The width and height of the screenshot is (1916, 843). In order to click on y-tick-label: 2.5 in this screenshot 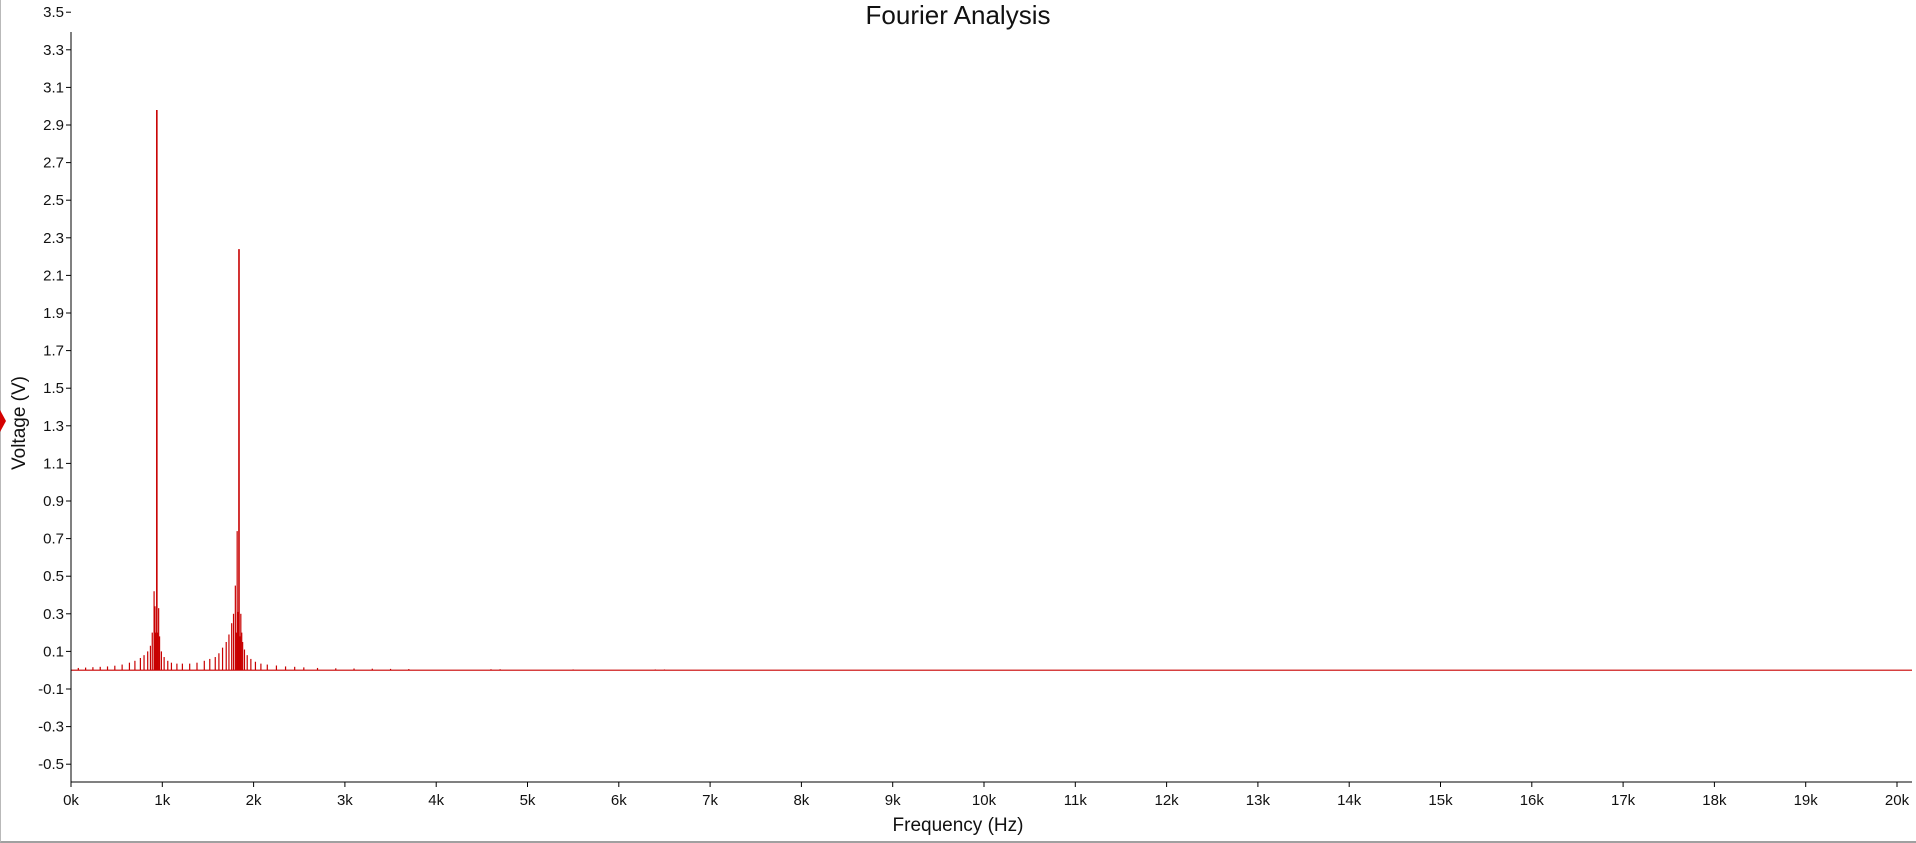, I will do `click(53, 200)`.